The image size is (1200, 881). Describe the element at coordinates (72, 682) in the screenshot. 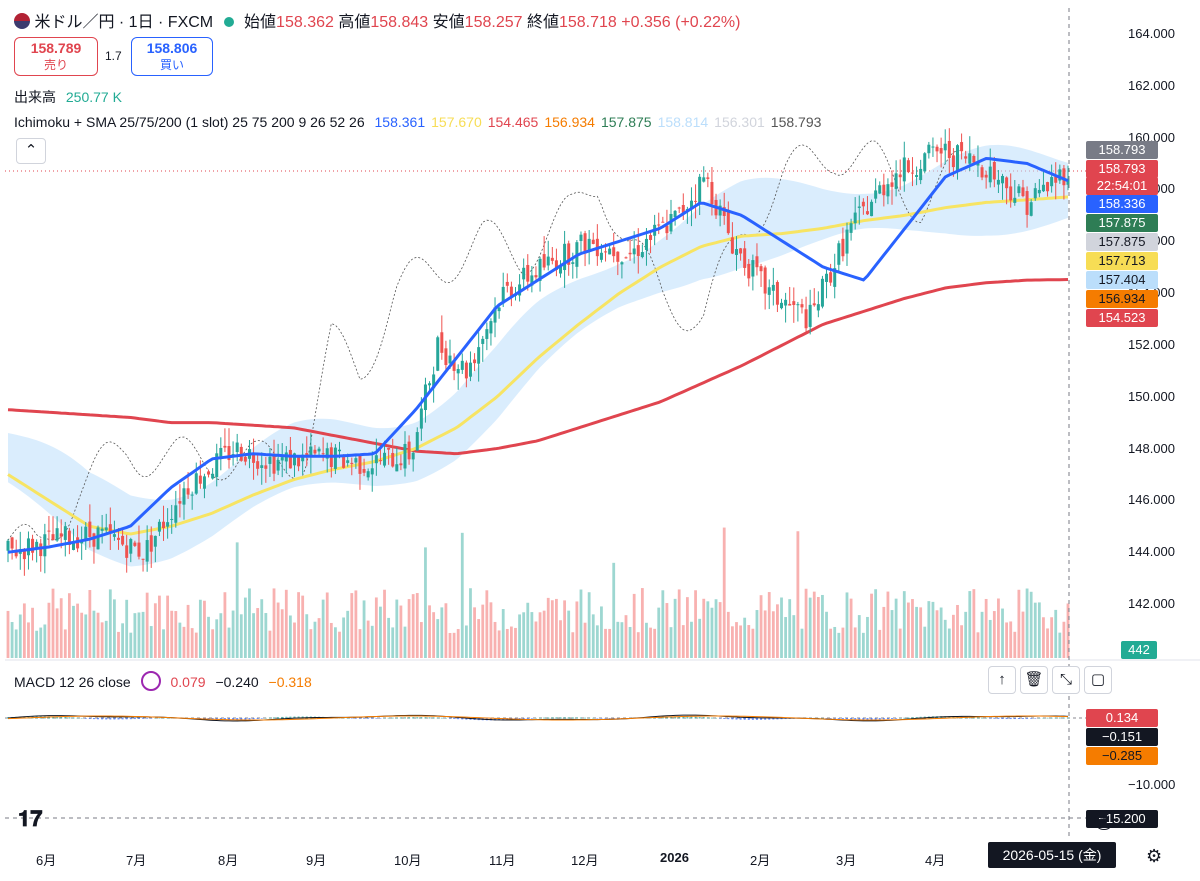

I see `macd-title: MACD 12 26 close` at that location.